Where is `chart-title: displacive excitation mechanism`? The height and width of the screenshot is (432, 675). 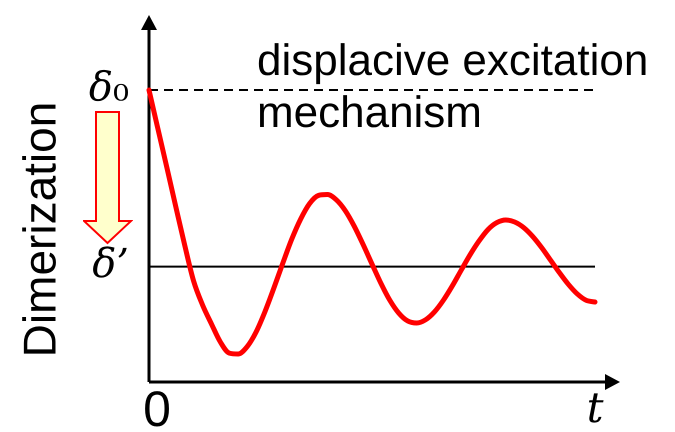 chart-title: displacive excitation mechanism is located at coordinates (452, 86).